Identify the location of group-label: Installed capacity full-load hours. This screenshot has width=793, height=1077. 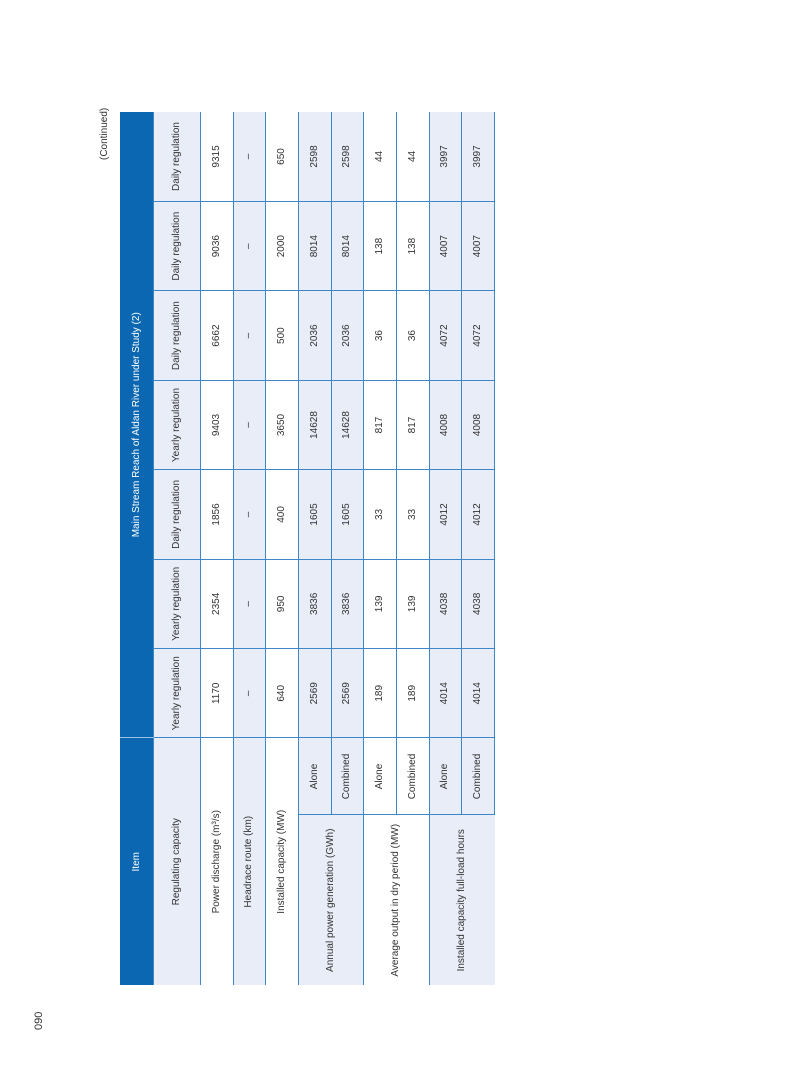
(462, 900).